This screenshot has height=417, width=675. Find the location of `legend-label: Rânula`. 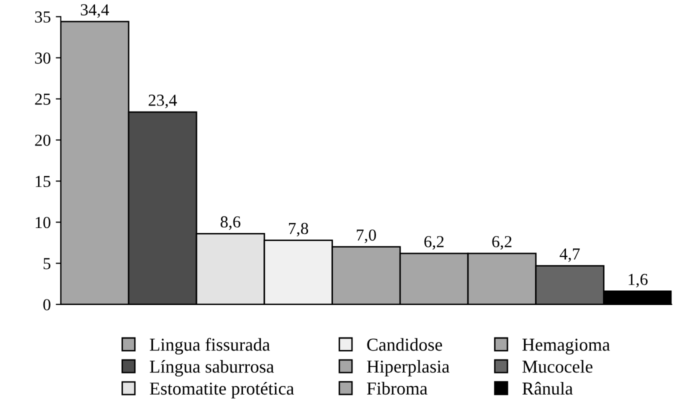

legend-label: Rânula is located at coordinates (547, 388).